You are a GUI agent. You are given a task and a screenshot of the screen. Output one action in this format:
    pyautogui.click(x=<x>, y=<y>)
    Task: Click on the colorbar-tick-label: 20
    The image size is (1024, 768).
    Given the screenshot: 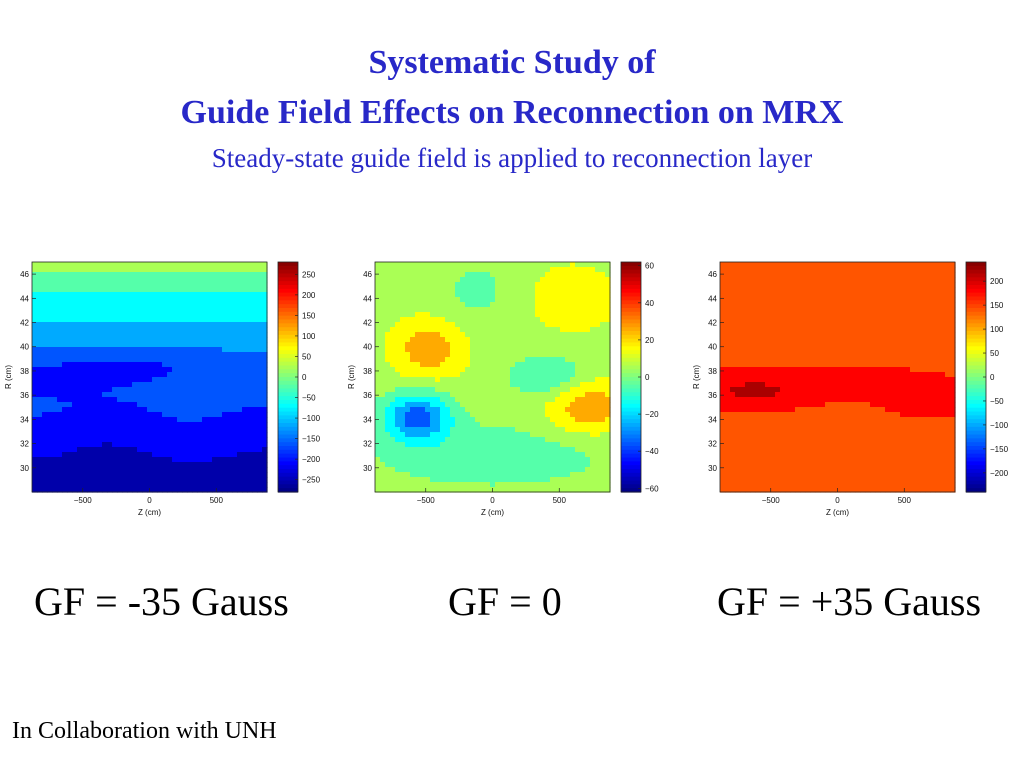 What is the action you would take?
    pyautogui.click(x=649, y=340)
    